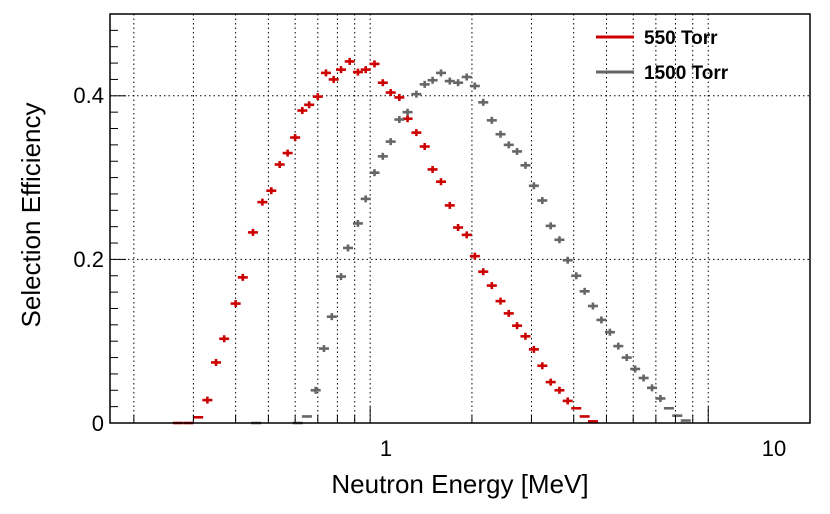  What do you see at coordinates (774, 448) in the screenshot?
I see `x-tick-label: 10` at bounding box center [774, 448].